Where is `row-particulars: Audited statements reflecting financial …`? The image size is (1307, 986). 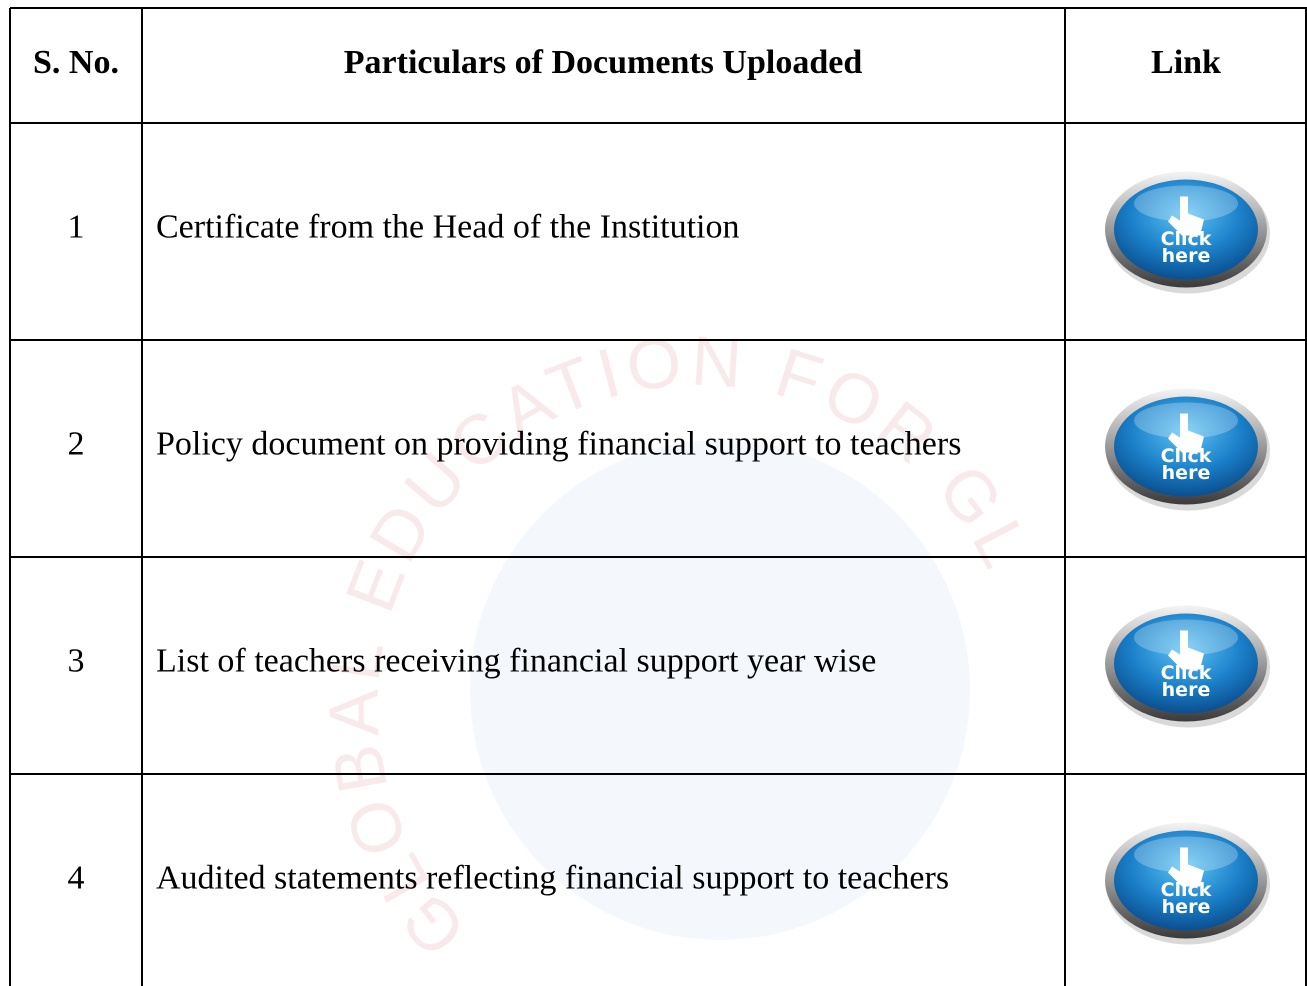
row-particulars: Audited statements reflecting financial … is located at coordinates (552, 877).